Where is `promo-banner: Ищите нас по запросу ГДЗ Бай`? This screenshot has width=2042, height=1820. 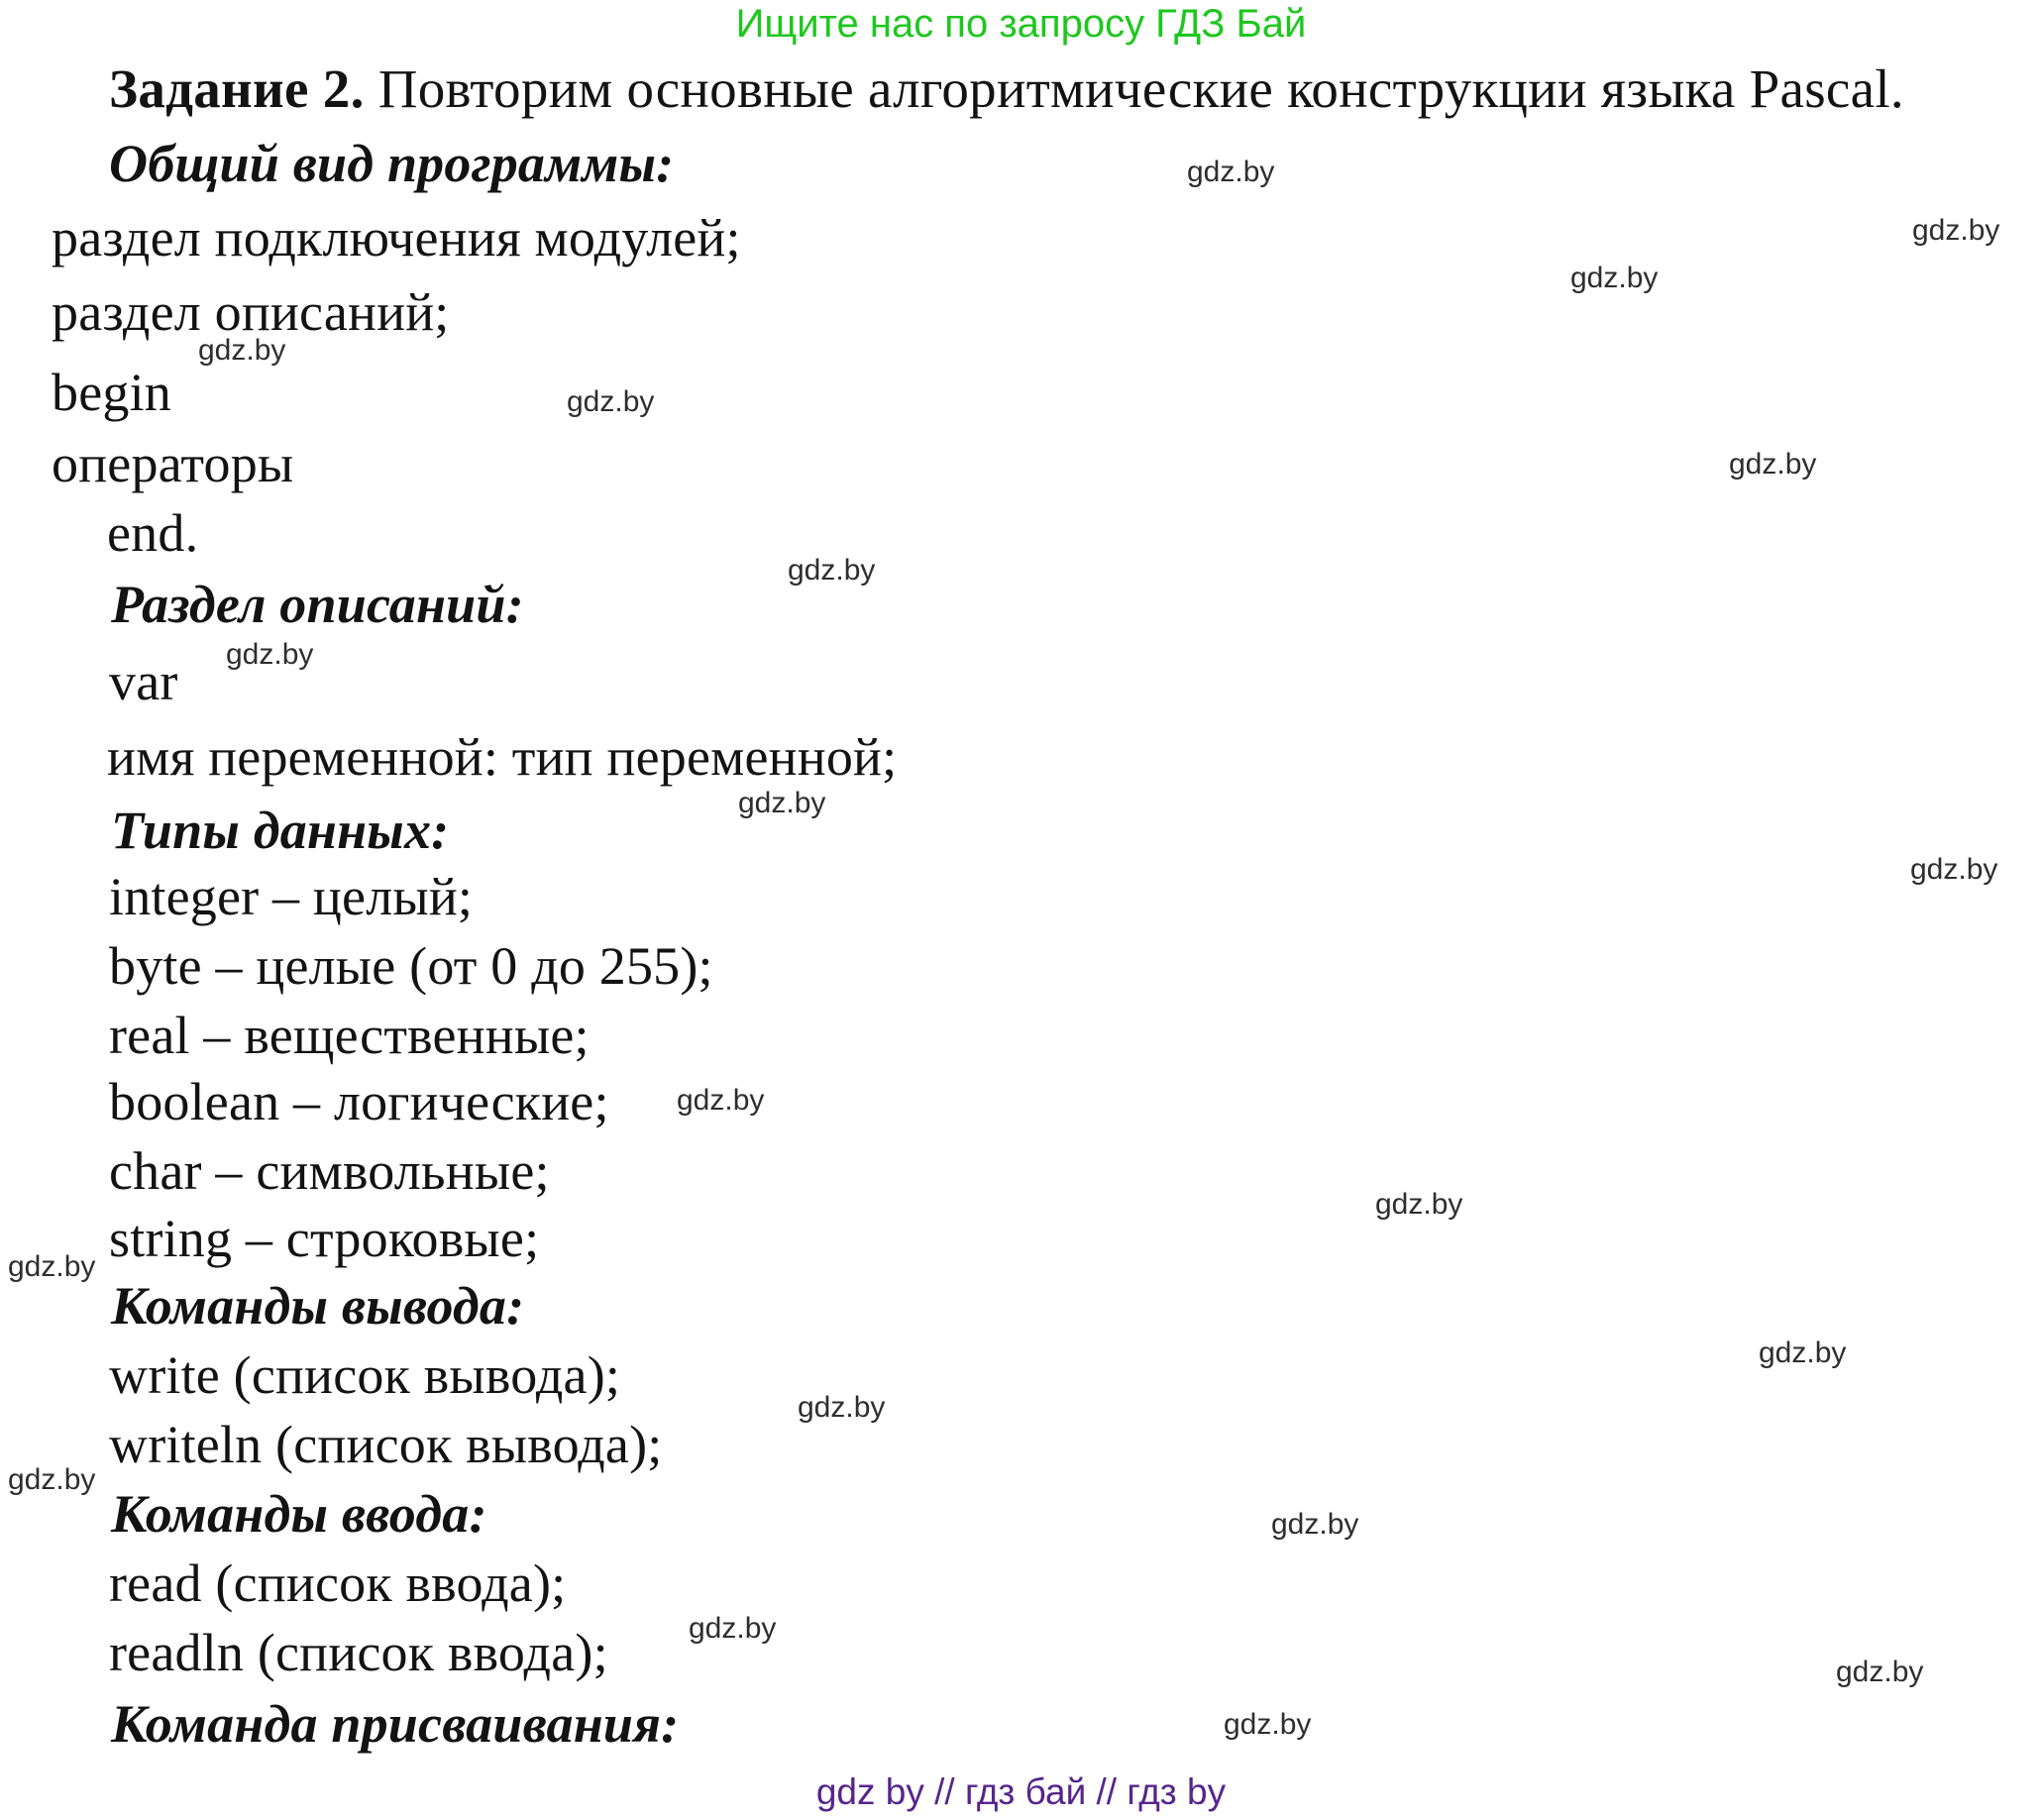
promo-banner: Ищите нас по запросу ГДЗ Бай is located at coordinates (1021, 24).